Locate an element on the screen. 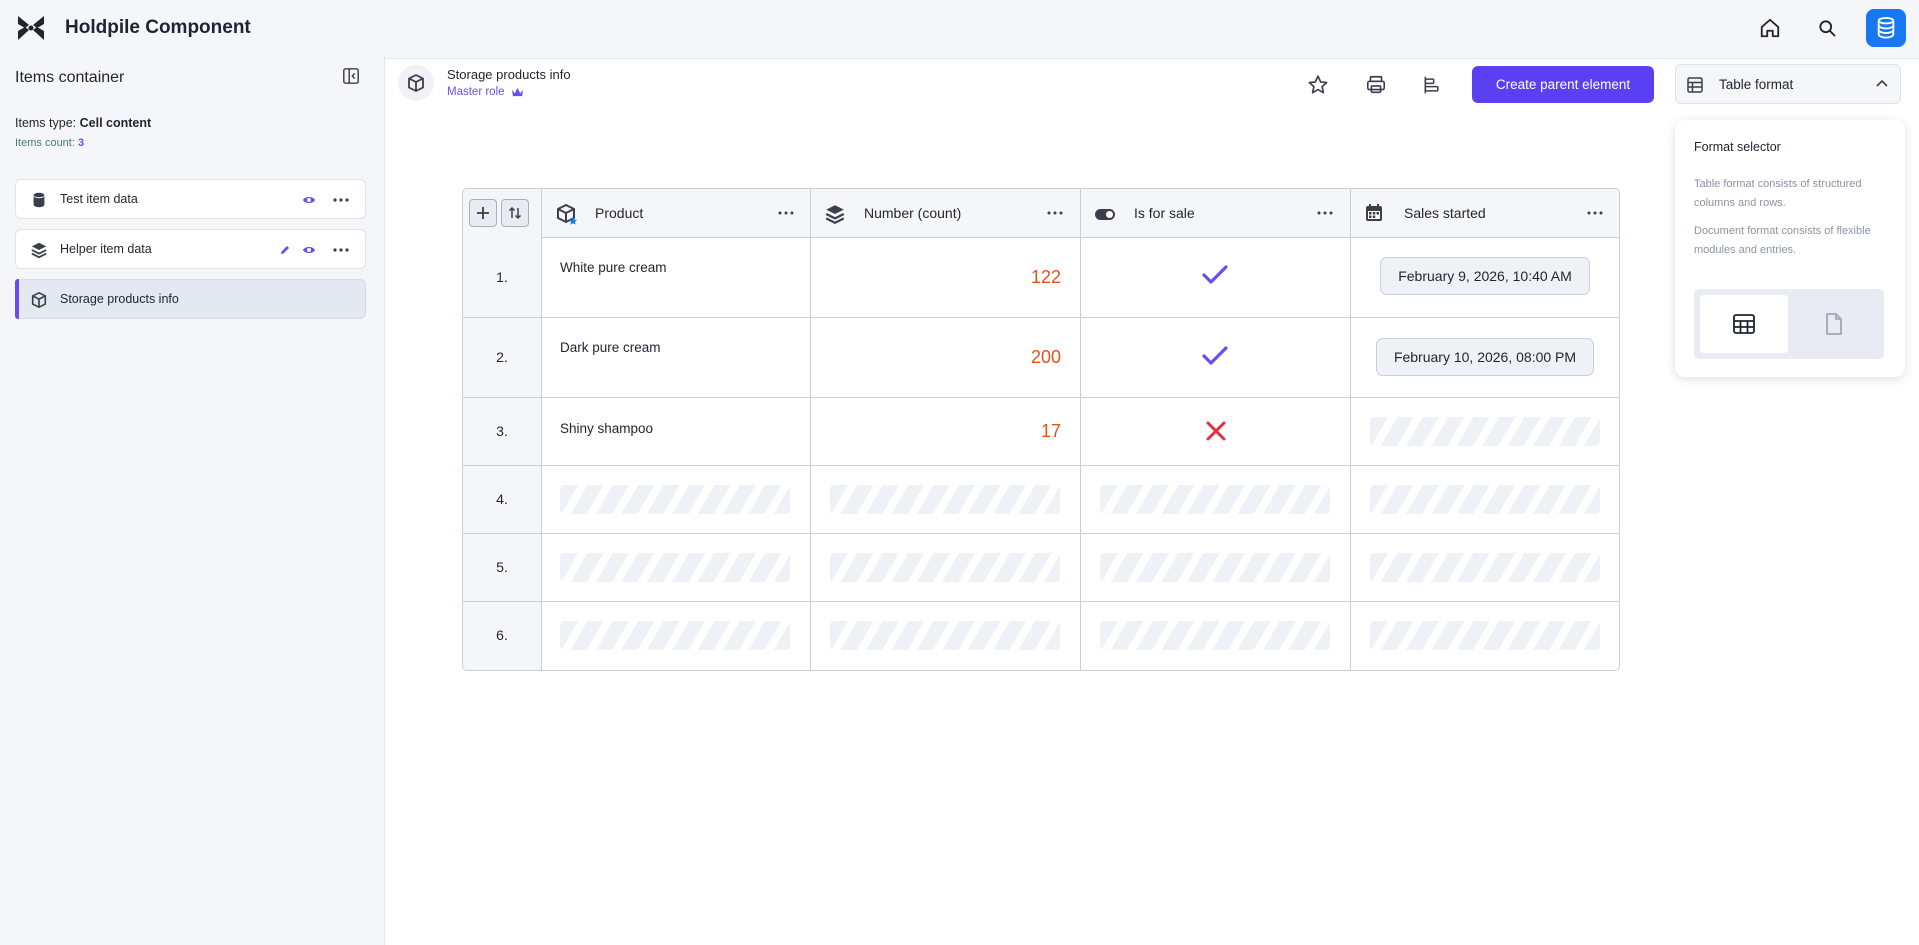 The height and width of the screenshot is (945, 1919). row-index: 5. is located at coordinates (502, 567).